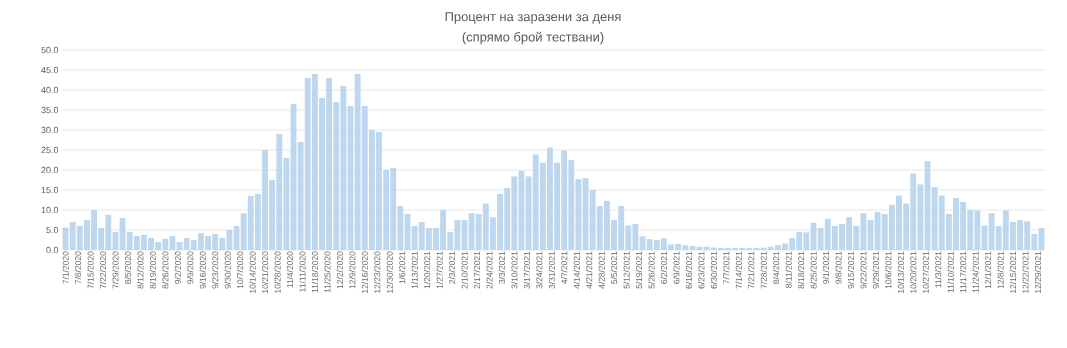  What do you see at coordinates (414, 270) in the screenshot?
I see `x-tick-label: 1/13/2021` at bounding box center [414, 270].